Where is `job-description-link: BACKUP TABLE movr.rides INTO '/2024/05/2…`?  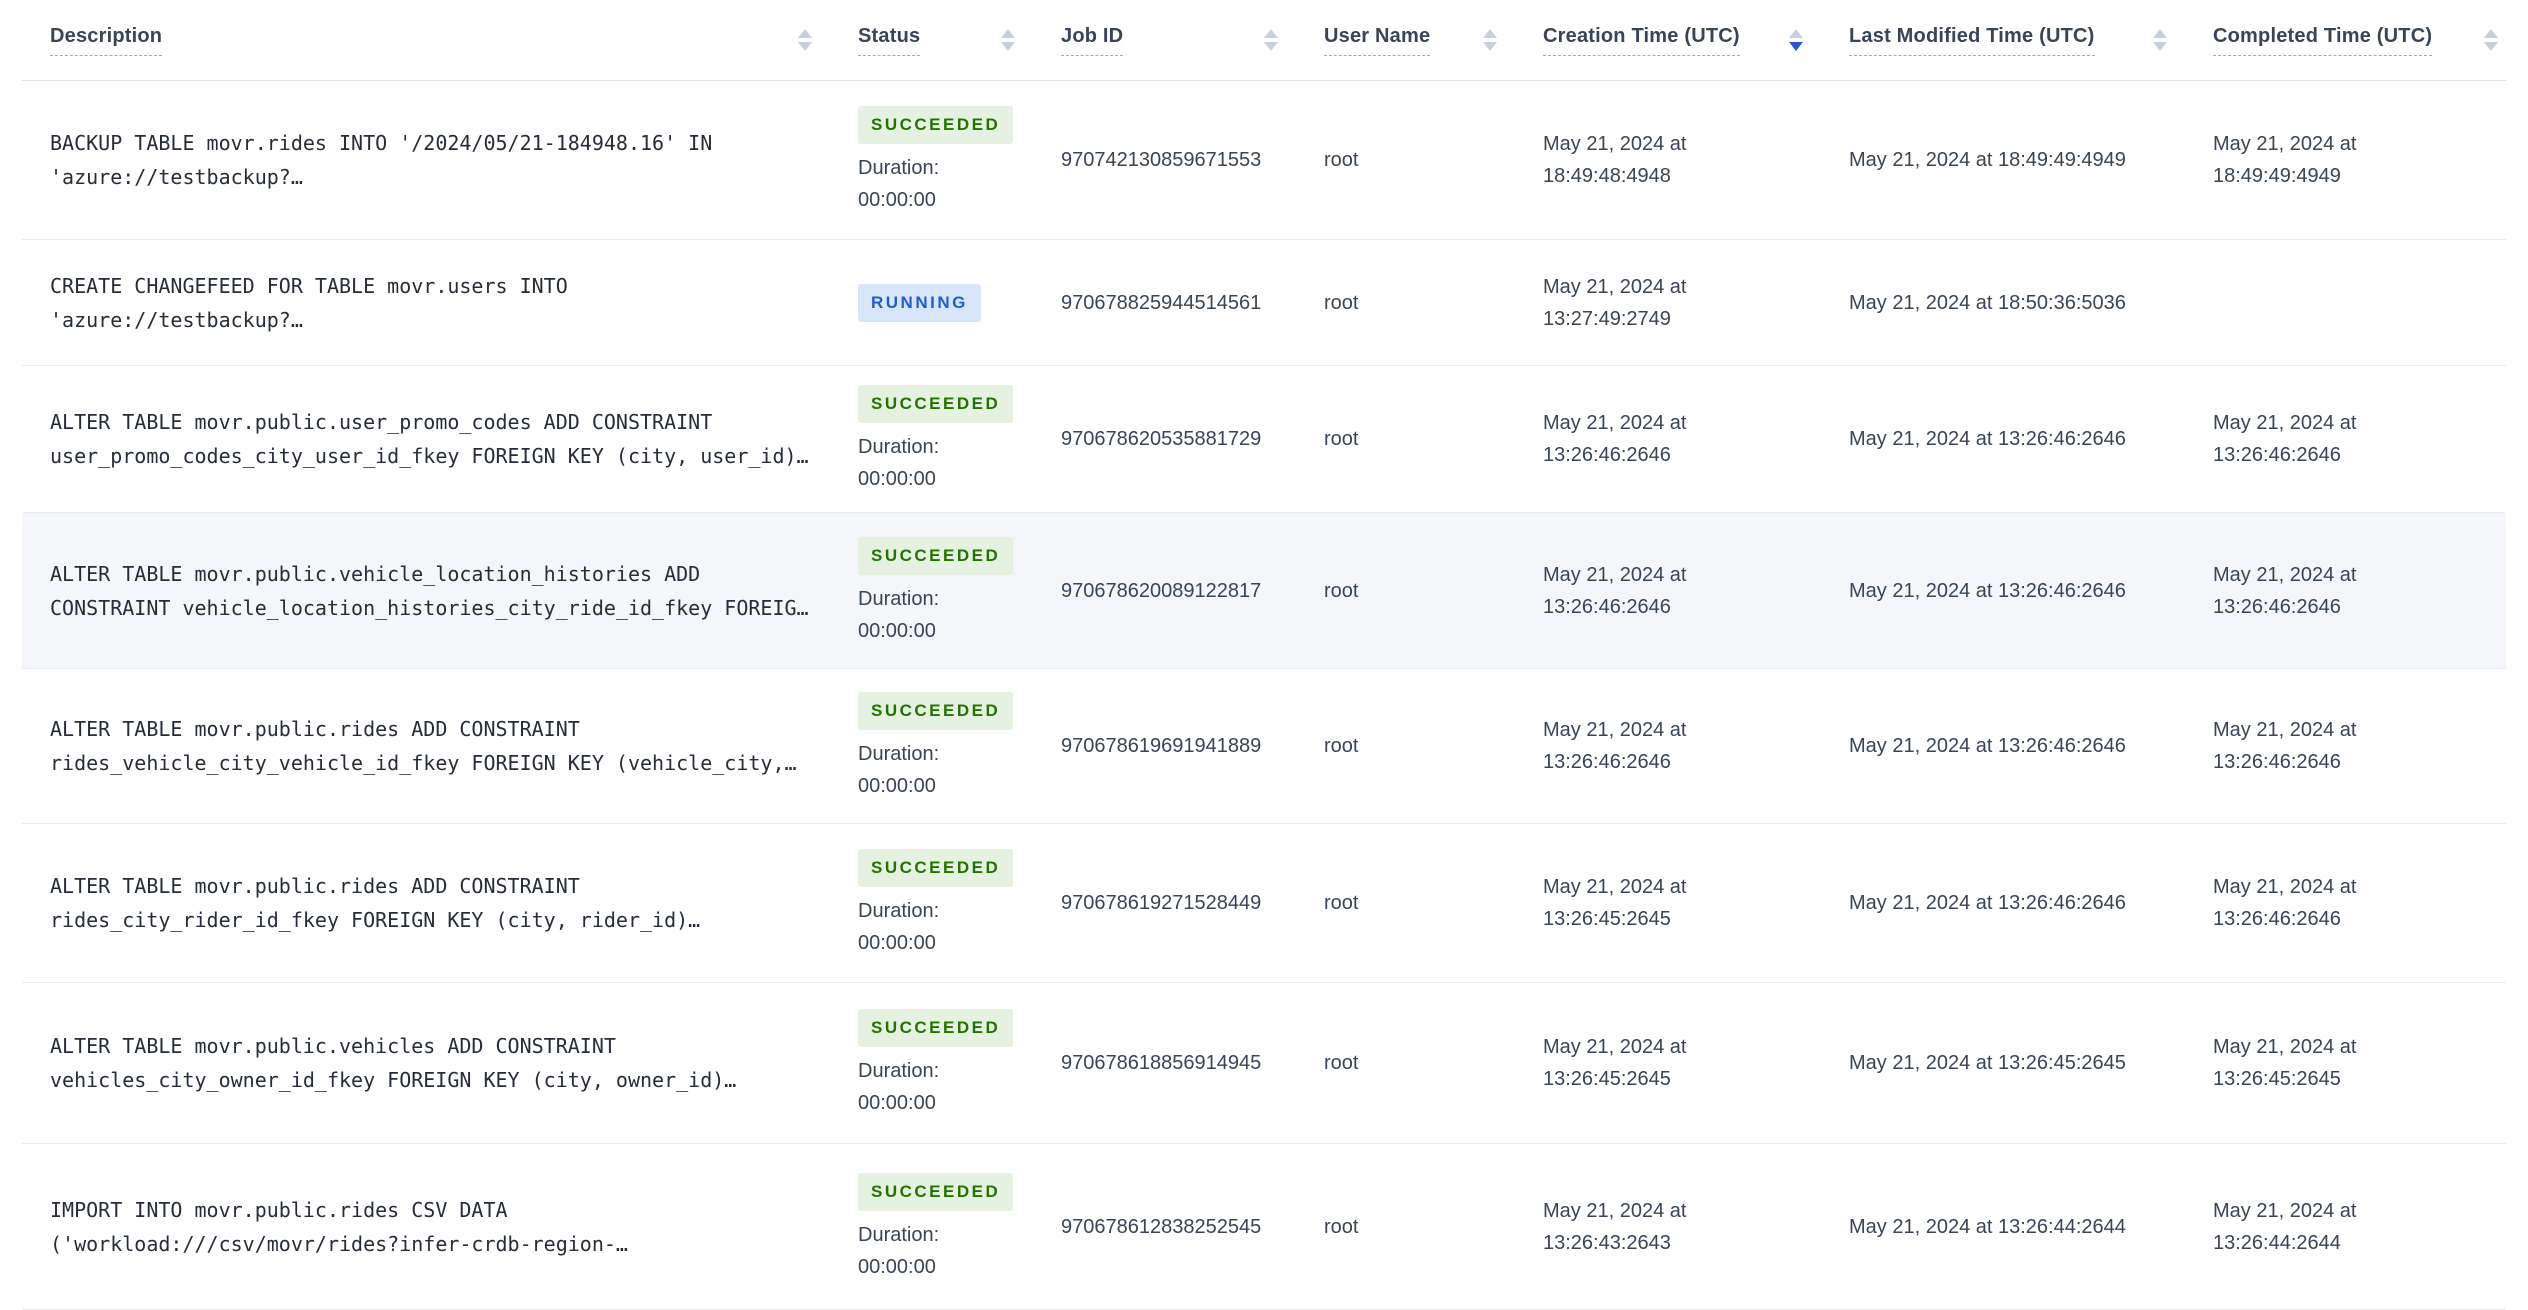
job-description-link: BACKUP TABLE movr.rides INTO '/2024/05/2… is located at coordinates (444, 160).